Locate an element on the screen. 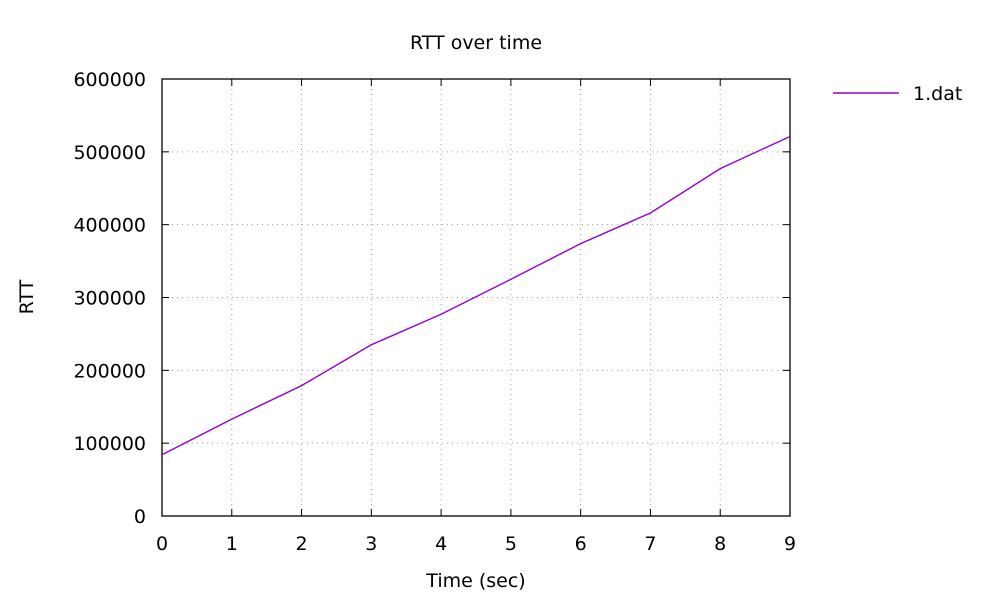 This screenshot has height=600, width=1000. y-tick-label: 600000 is located at coordinates (109, 80).